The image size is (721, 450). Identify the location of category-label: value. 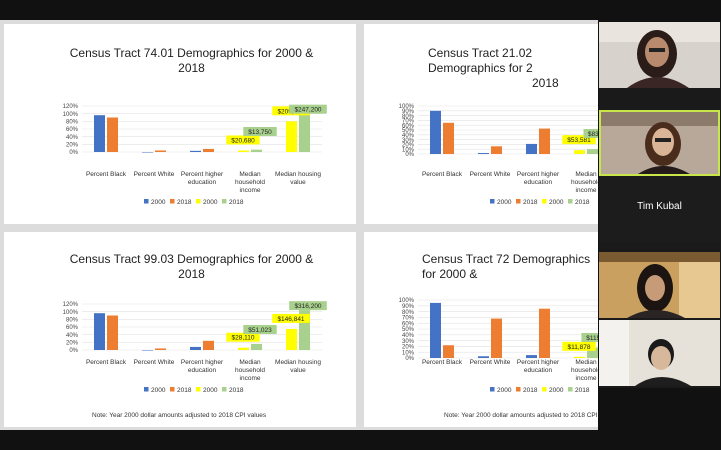
(298, 370).